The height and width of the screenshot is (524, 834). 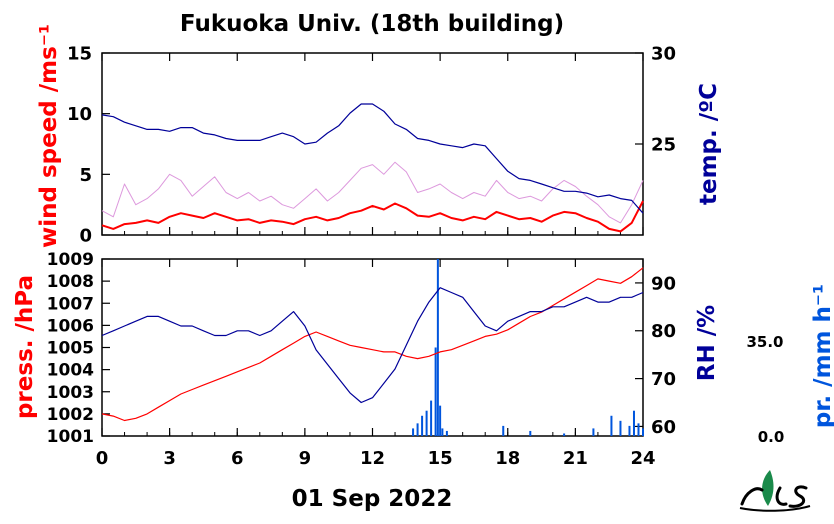 What do you see at coordinates (372, 499) in the screenshot?
I see `date-label: 01 Sep 2022` at bounding box center [372, 499].